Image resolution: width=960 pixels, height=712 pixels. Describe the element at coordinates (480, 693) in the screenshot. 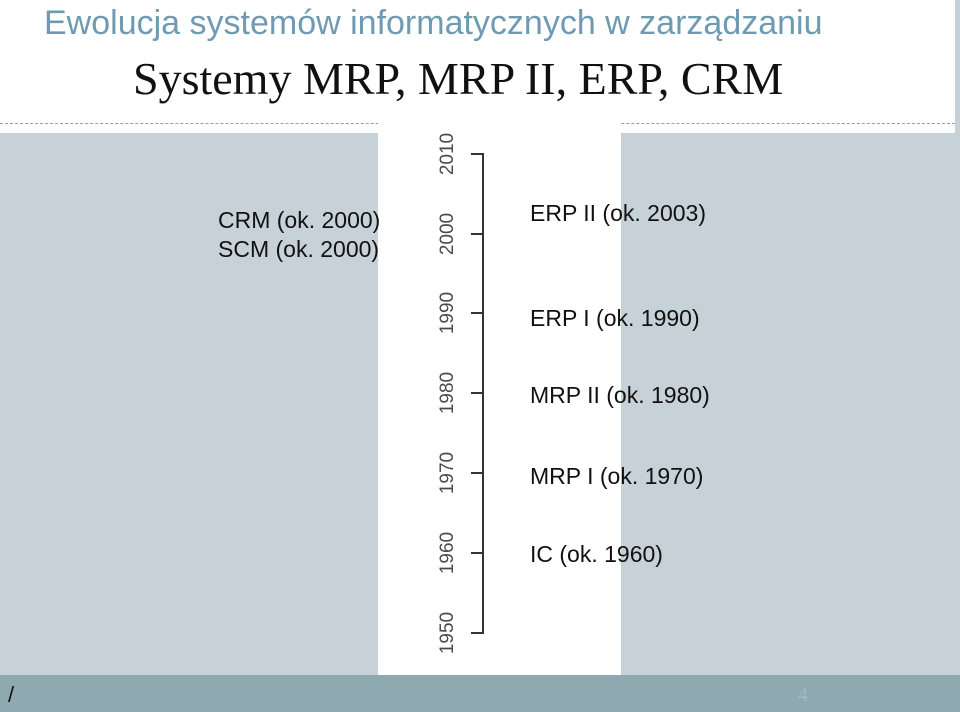

I see `footer-bar` at that location.